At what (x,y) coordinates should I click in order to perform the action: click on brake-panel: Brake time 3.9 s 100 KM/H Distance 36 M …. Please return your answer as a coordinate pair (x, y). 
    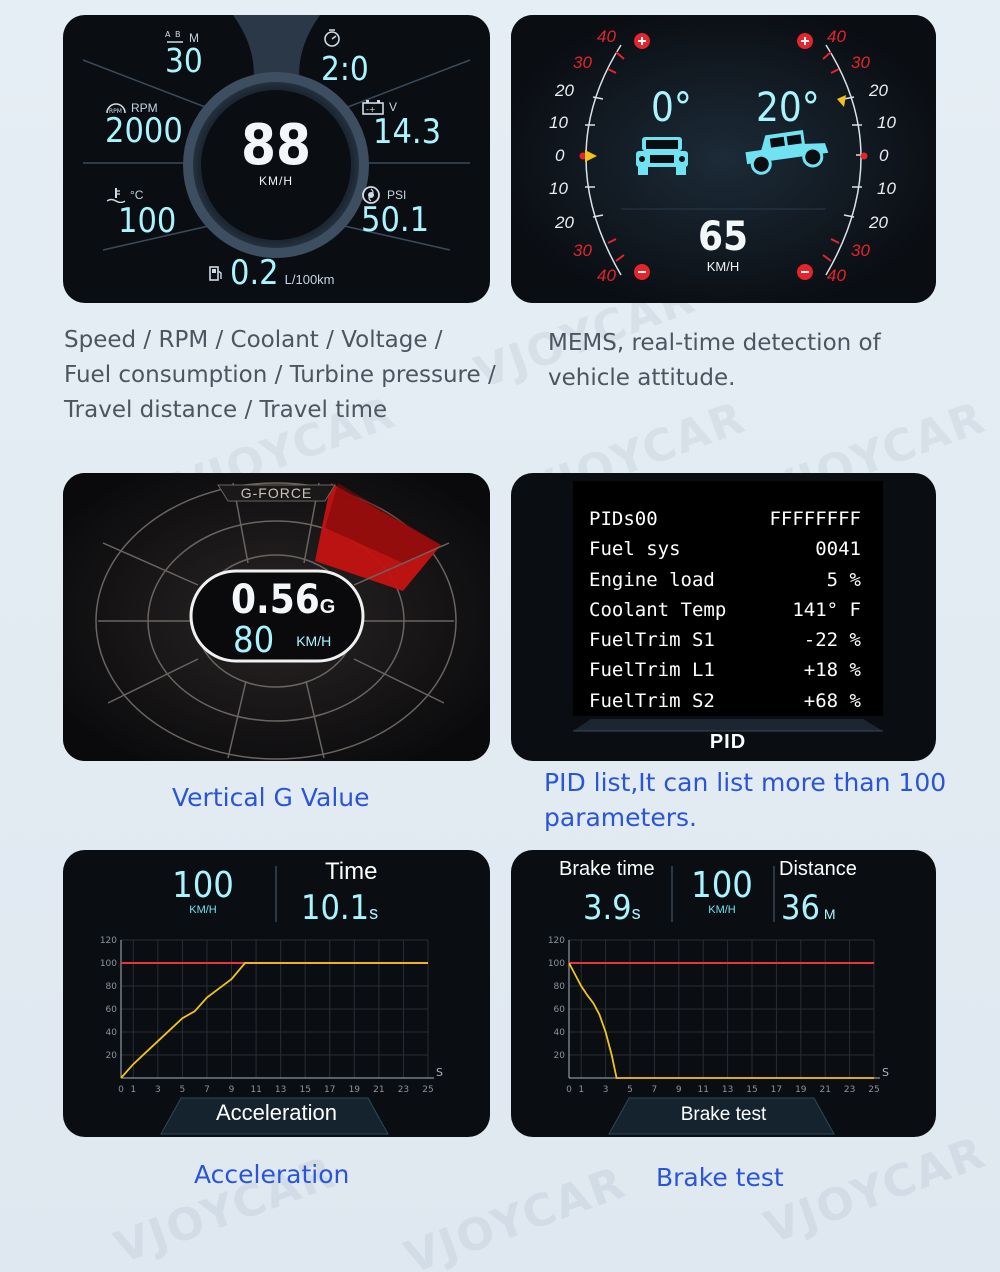
    Looking at the image, I should click on (723, 993).